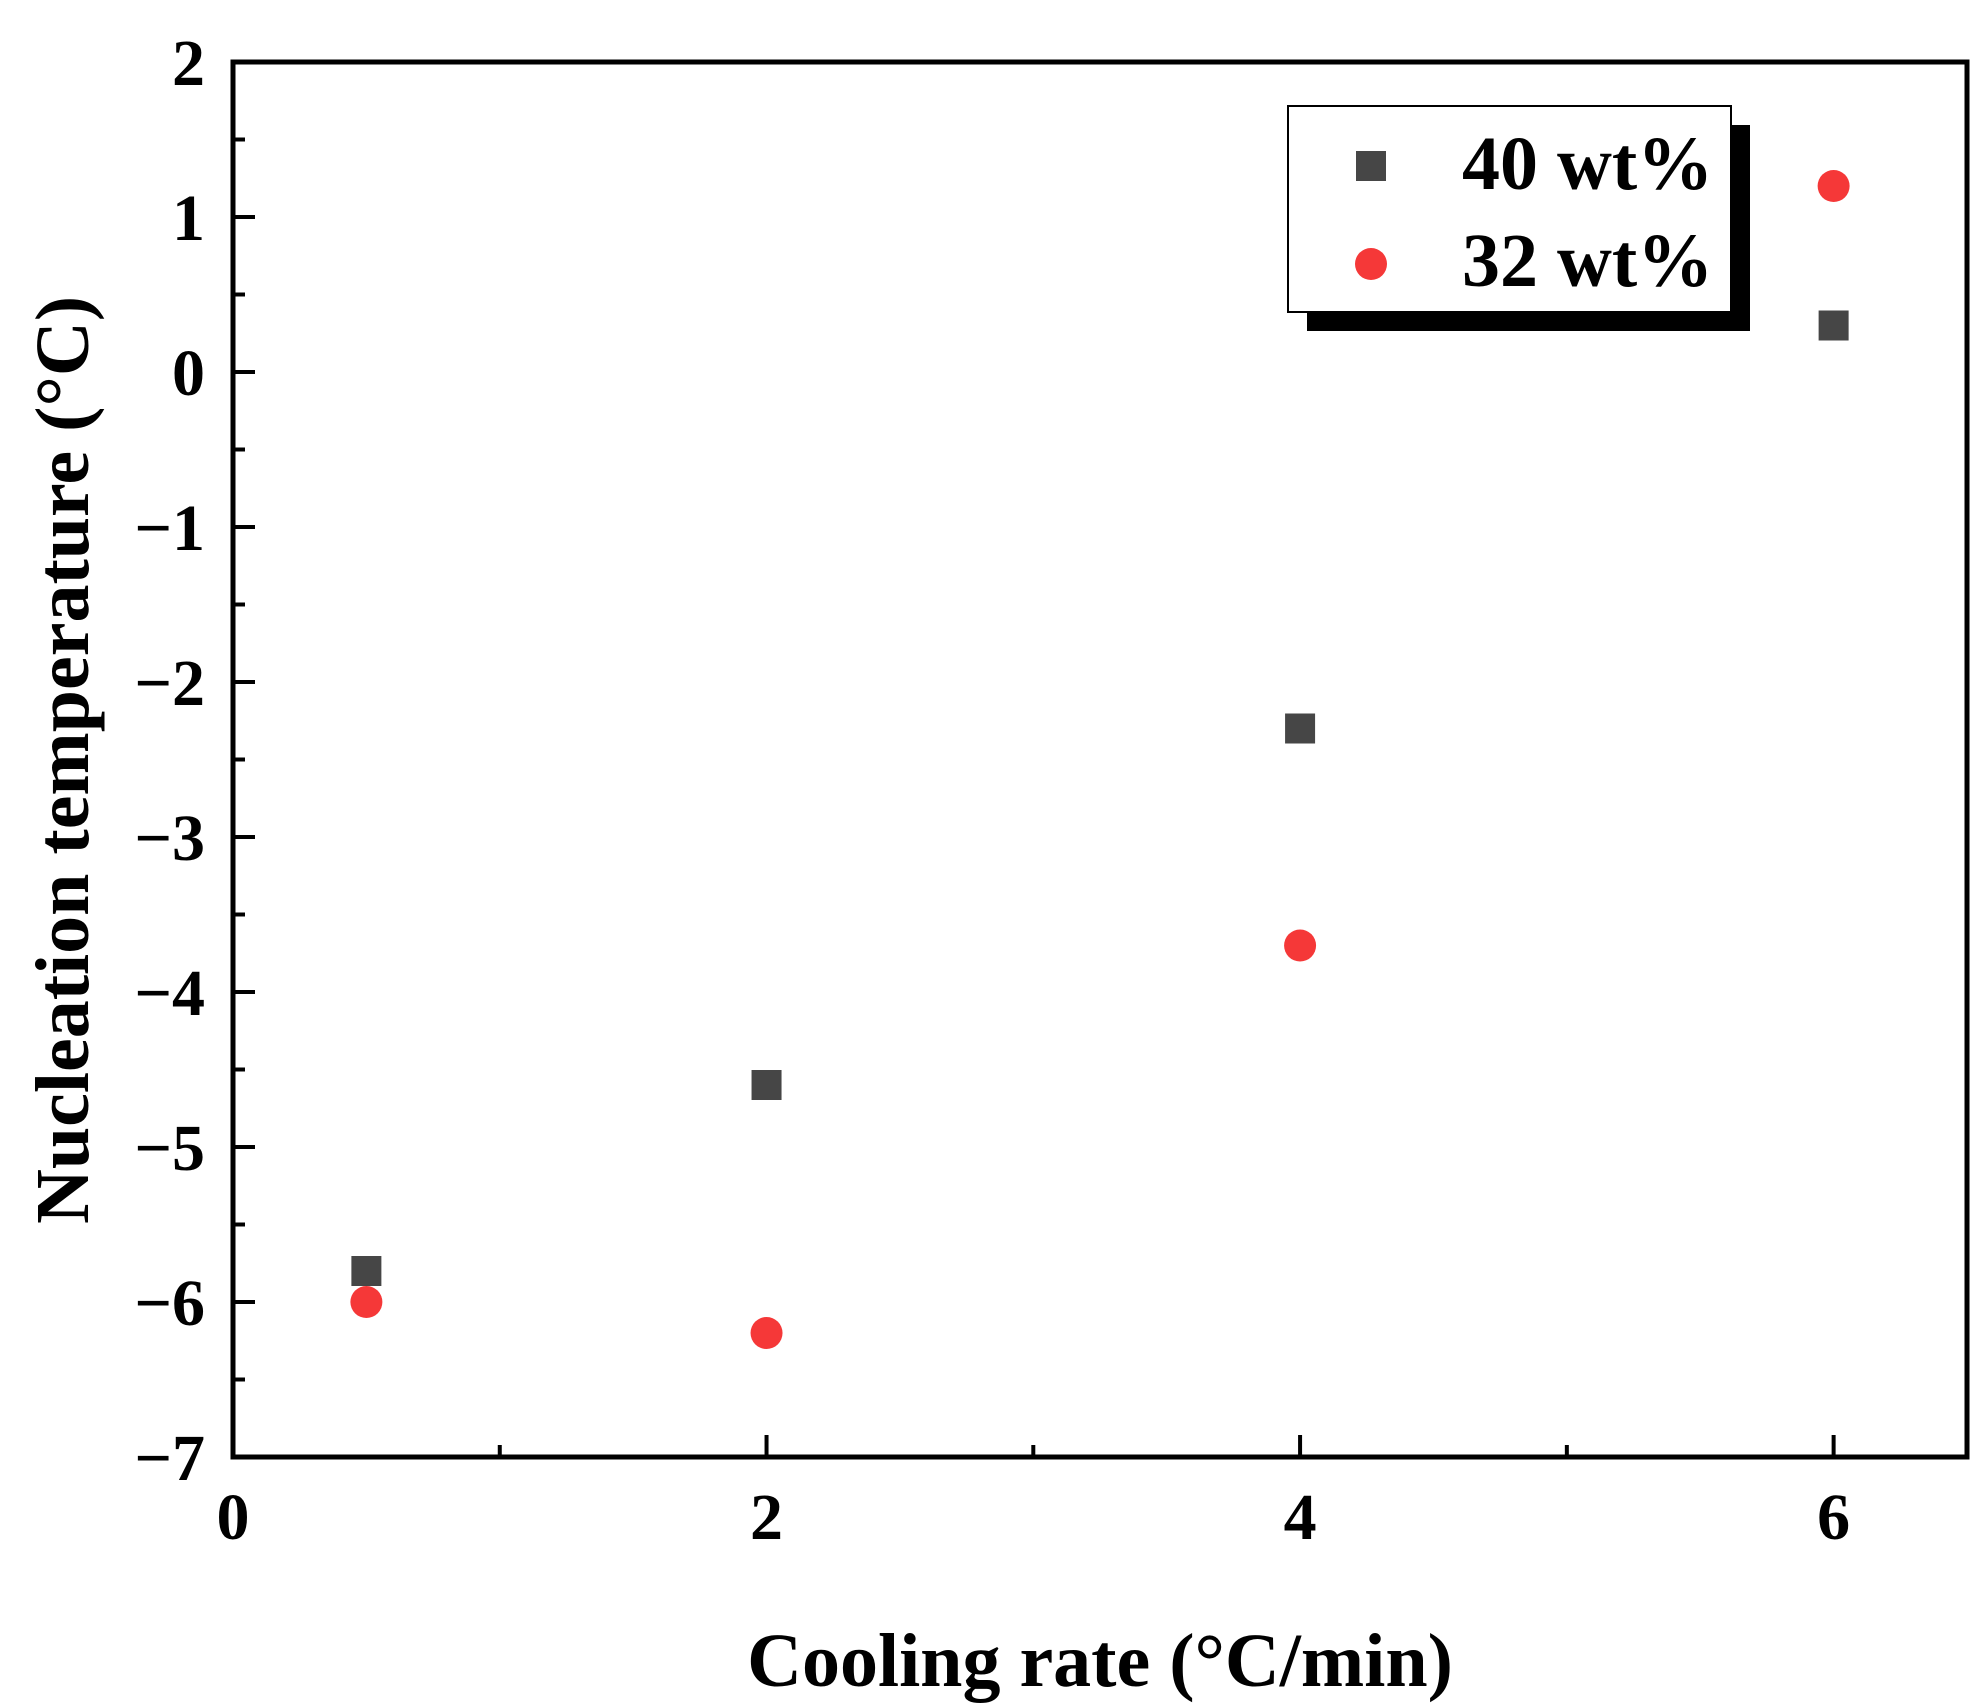 The height and width of the screenshot is (1708, 1981). I want to click on y-tick-label: −7, so click(169, 1458).